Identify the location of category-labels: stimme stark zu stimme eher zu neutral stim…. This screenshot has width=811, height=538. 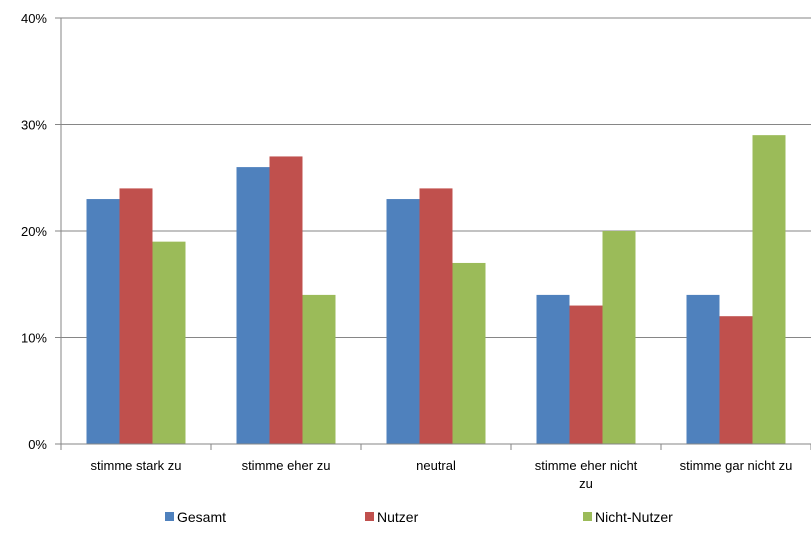
(441, 474).